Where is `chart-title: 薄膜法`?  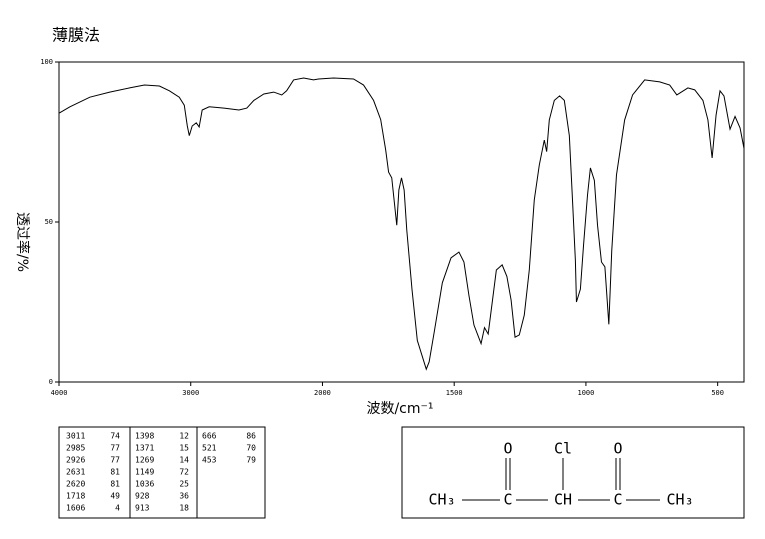 chart-title: 薄膜法 is located at coordinates (76, 35).